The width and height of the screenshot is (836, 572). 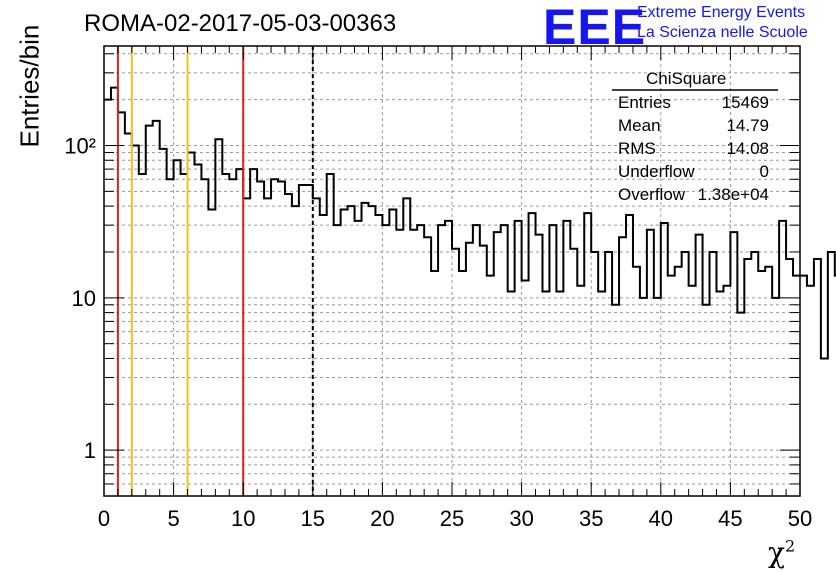 I want to click on x-tick-label: 30, so click(x=521, y=518).